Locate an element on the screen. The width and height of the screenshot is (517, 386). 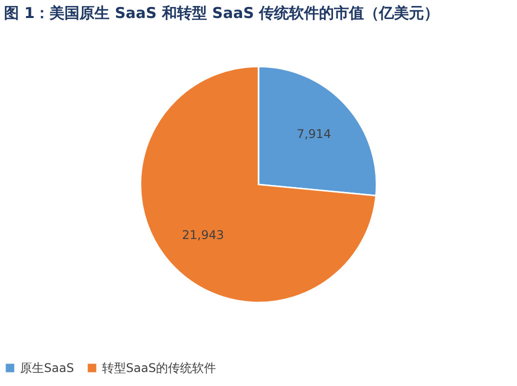
data-label: 7,914 is located at coordinates (314, 134).